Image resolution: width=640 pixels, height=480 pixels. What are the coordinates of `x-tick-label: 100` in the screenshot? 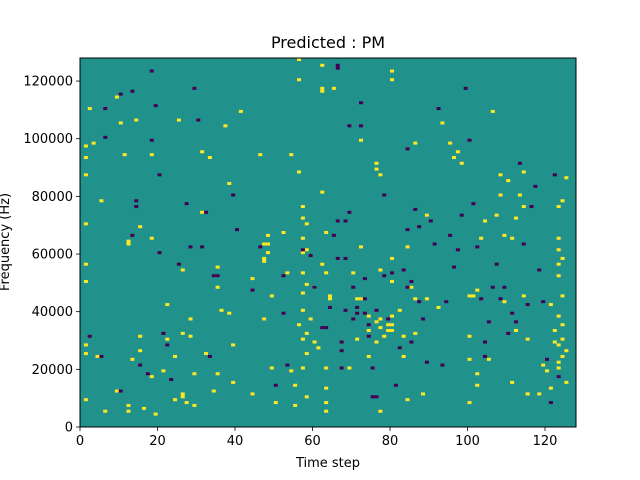 It's located at (467, 441).